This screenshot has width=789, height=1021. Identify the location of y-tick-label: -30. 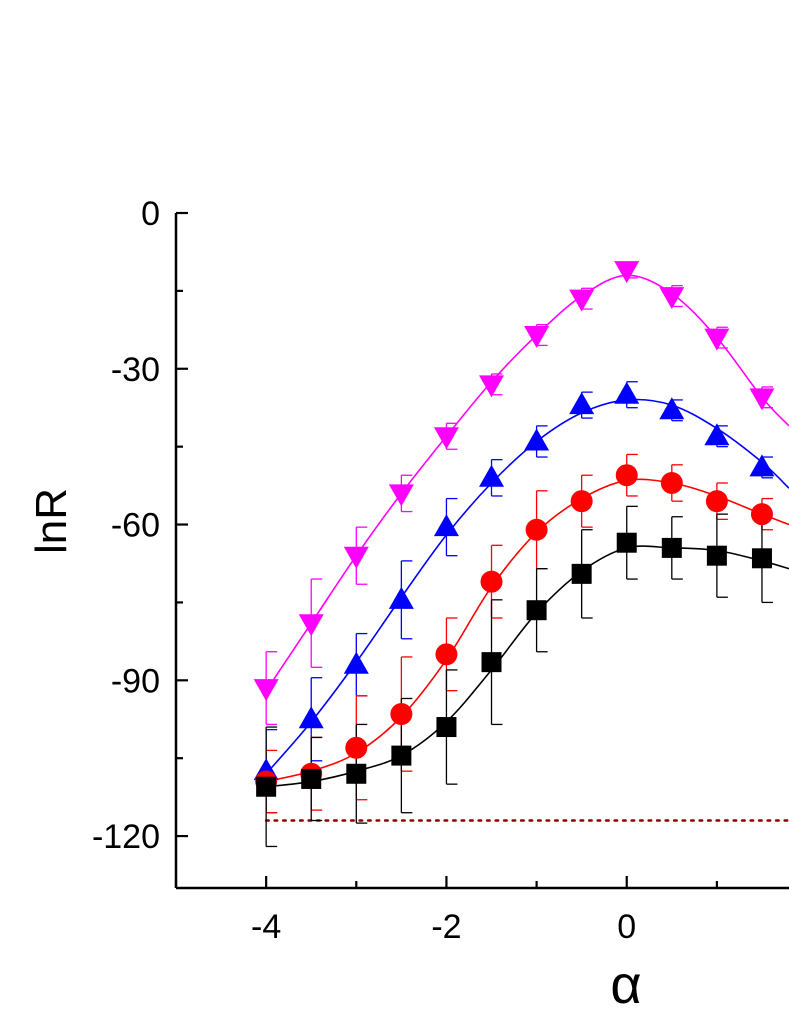
(135, 370).